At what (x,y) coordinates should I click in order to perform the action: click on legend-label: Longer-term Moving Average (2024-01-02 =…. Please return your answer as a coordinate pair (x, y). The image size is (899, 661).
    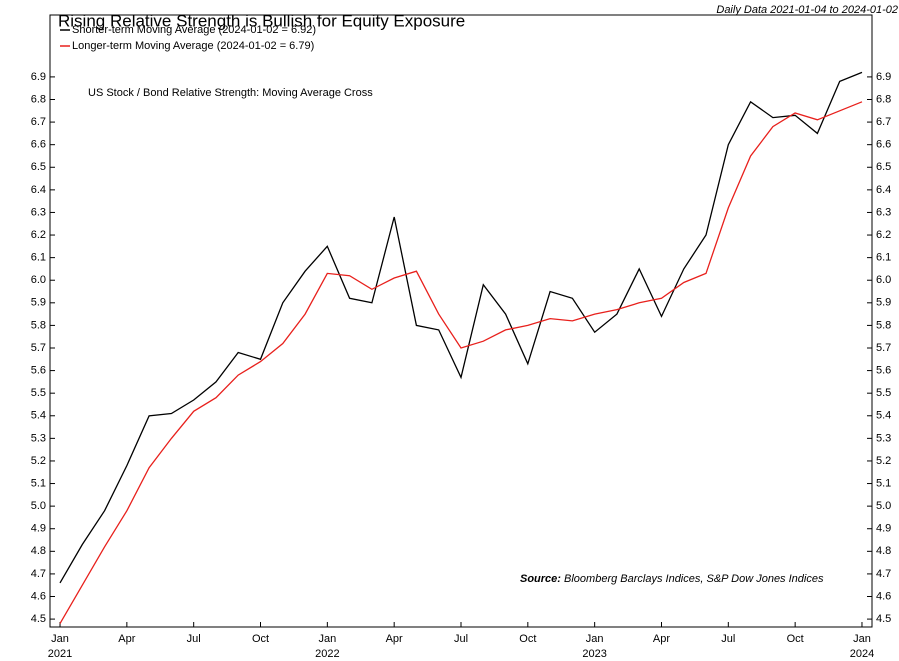
    Looking at the image, I should click on (193, 46).